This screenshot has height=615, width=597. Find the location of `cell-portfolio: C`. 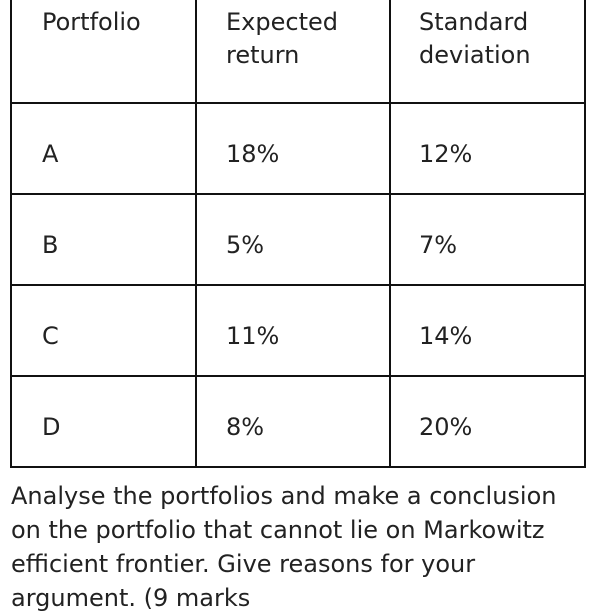

cell-portfolio: C is located at coordinates (103, 330).